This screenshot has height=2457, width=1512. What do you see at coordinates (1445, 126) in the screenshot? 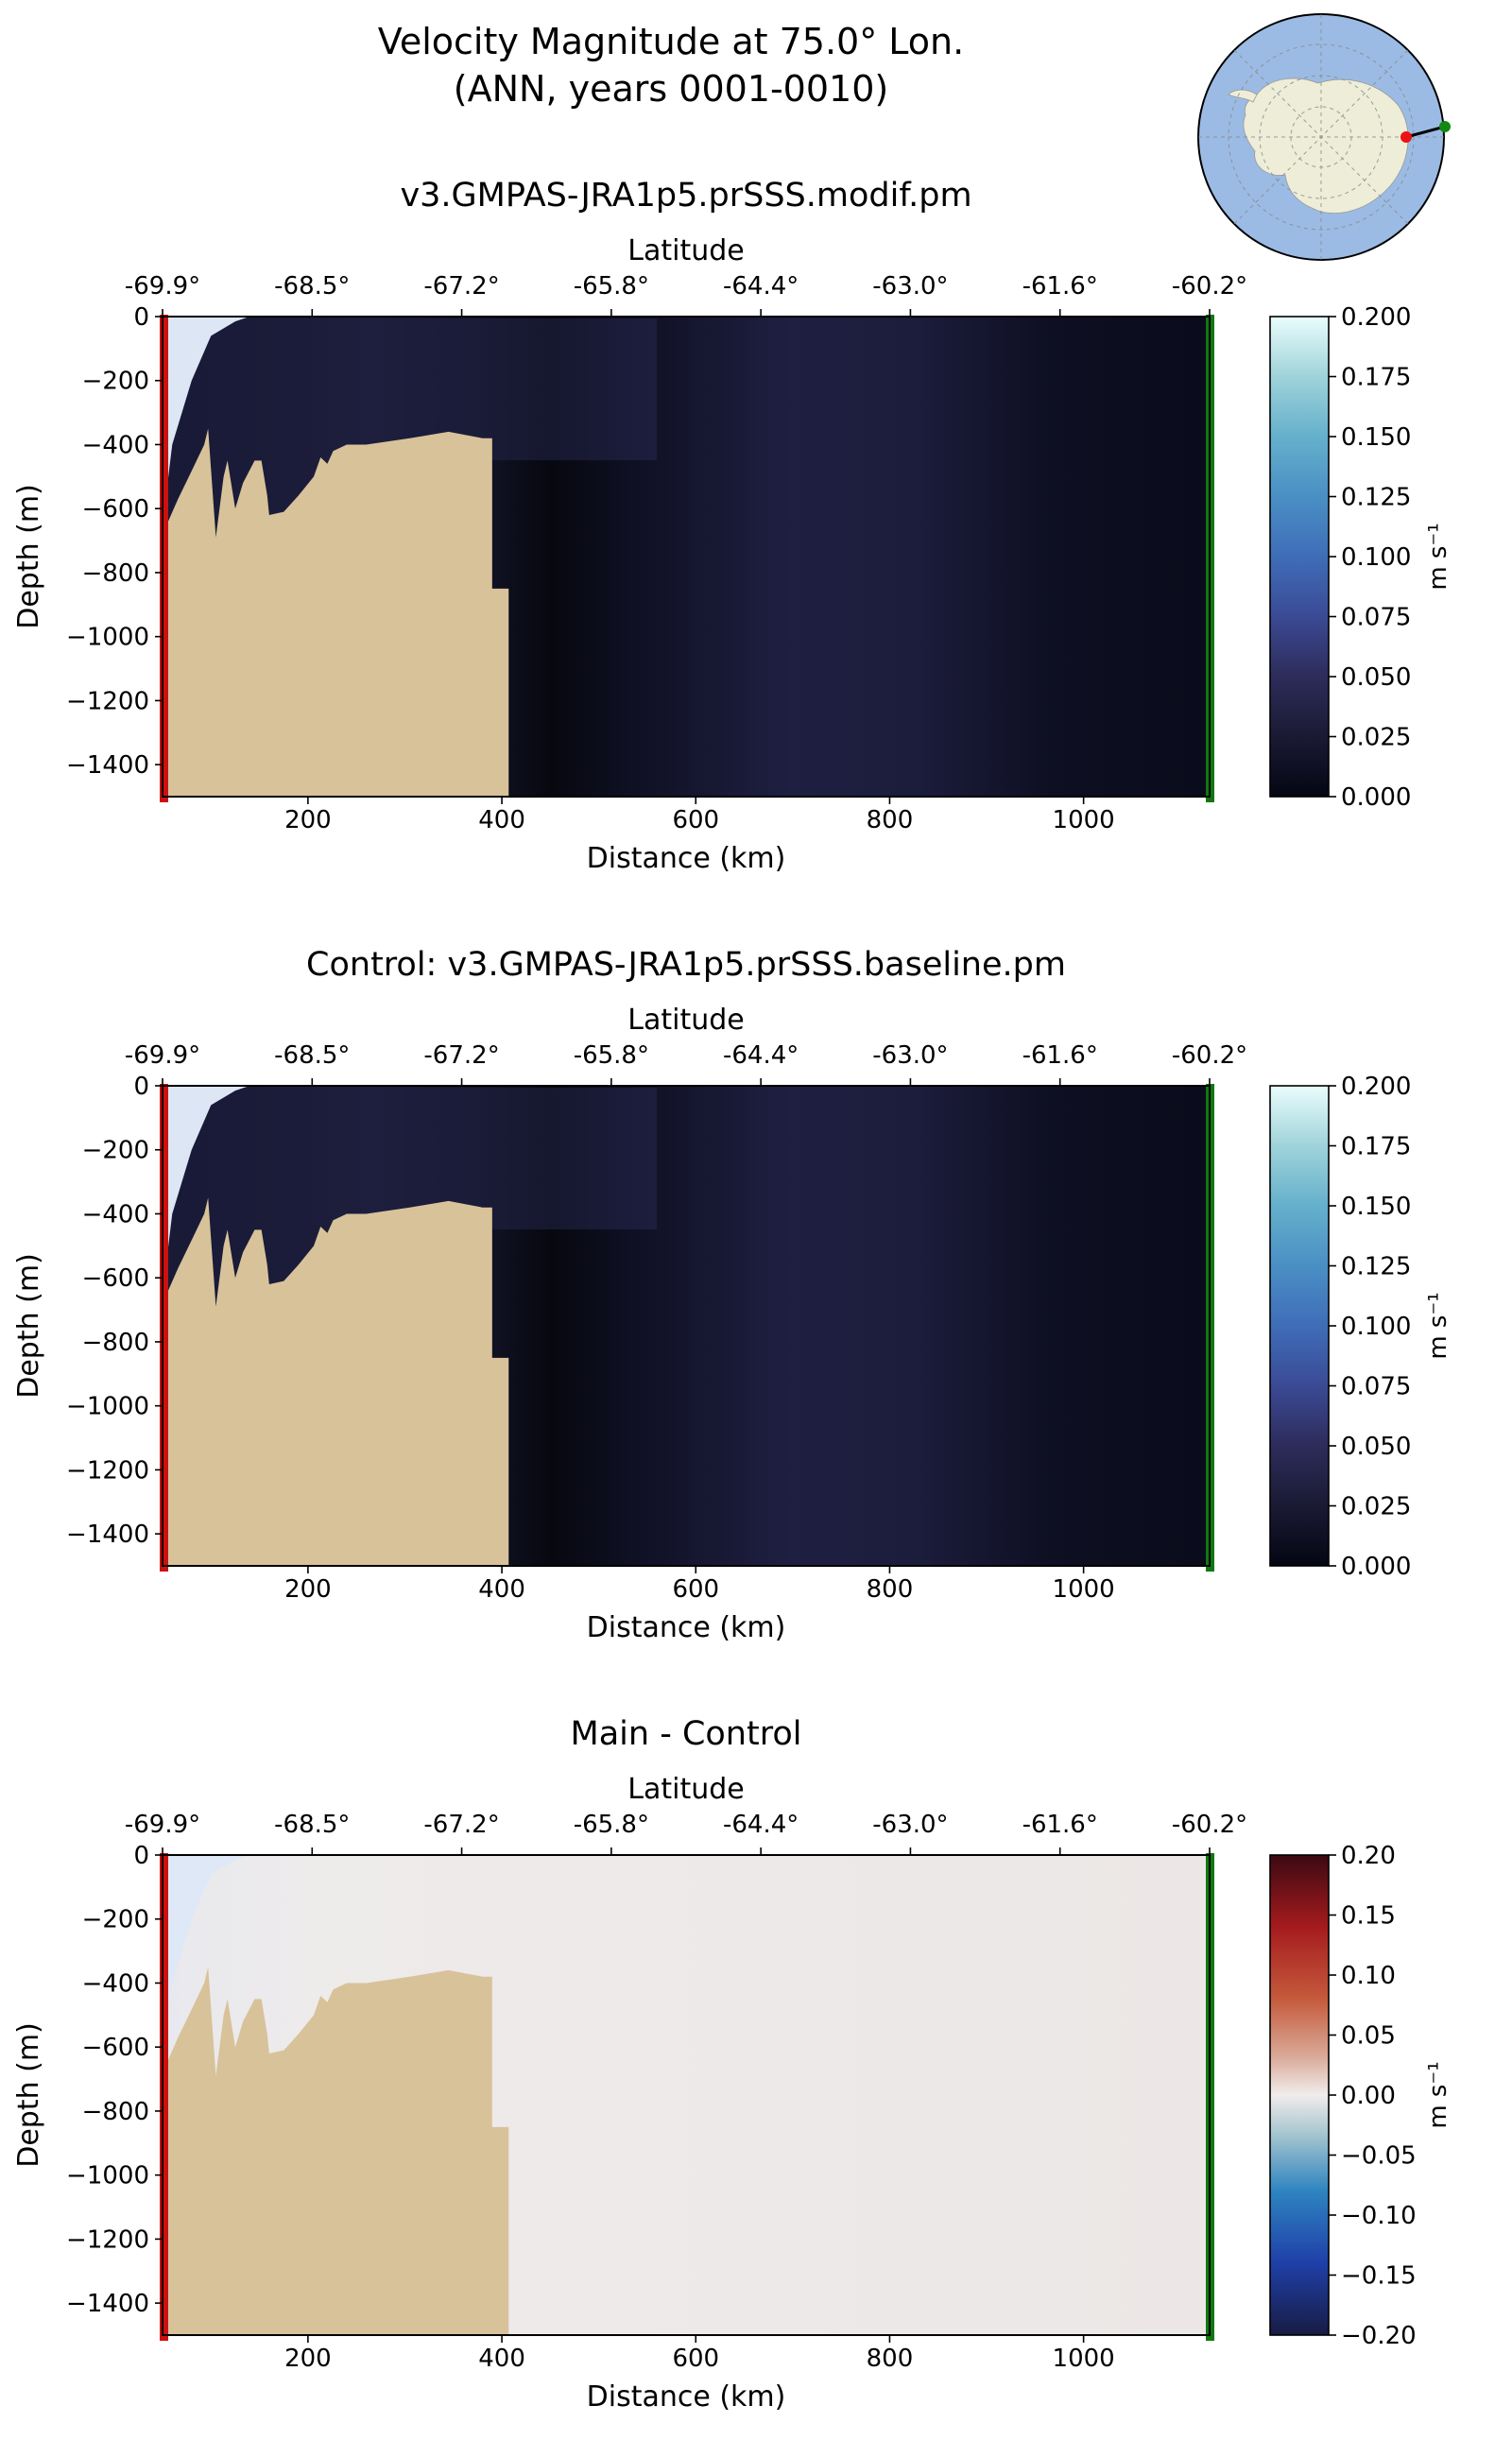
I see `transect-end-marker` at bounding box center [1445, 126].